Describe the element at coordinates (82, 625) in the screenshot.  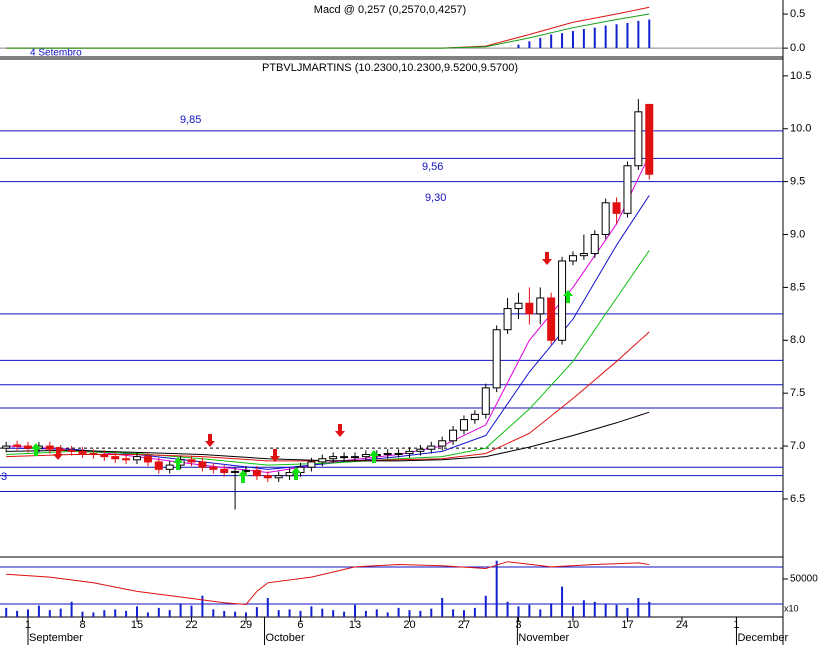
I see `x-tick-label: 8` at that location.